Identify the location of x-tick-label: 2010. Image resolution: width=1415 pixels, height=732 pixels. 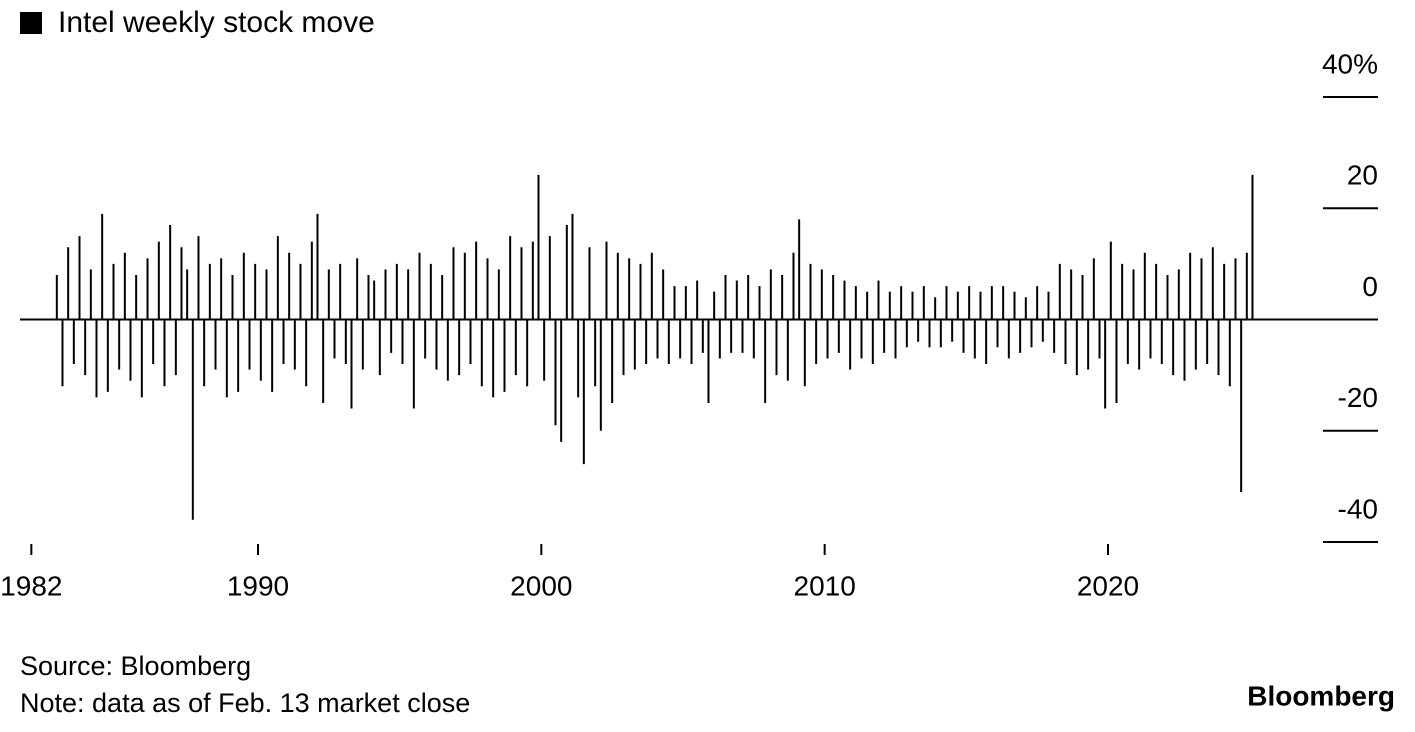
(825, 585).